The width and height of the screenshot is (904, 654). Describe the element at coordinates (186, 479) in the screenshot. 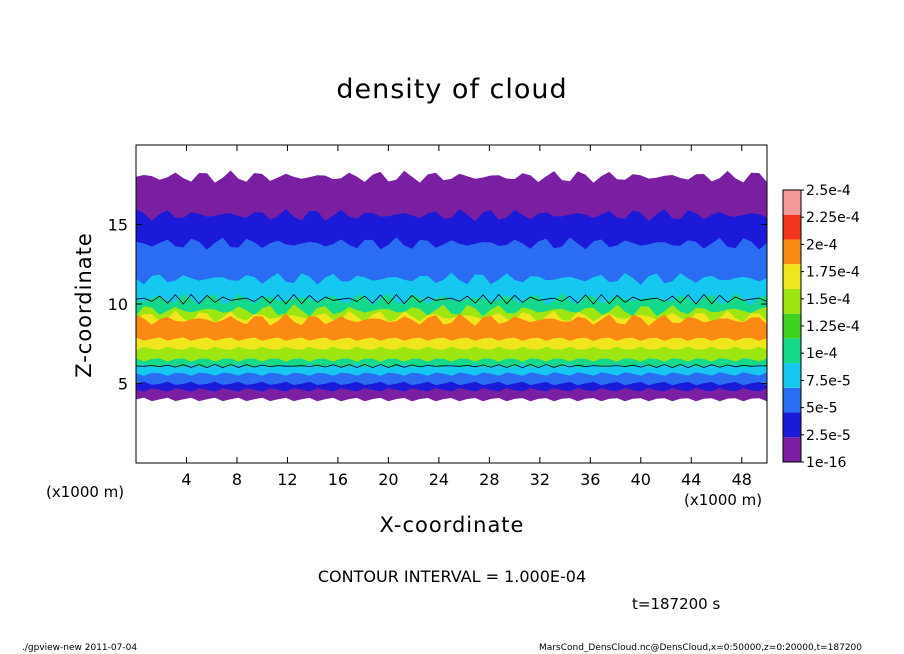

I see `x-tick-label: 4` at that location.